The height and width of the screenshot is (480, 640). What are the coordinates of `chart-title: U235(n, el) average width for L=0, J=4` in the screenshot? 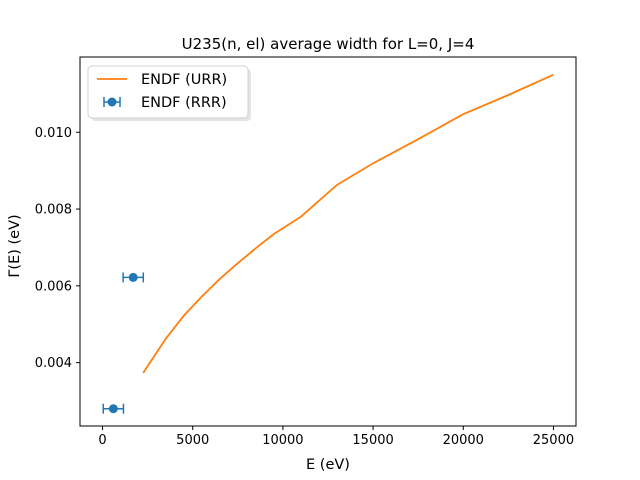 It's located at (328, 44).